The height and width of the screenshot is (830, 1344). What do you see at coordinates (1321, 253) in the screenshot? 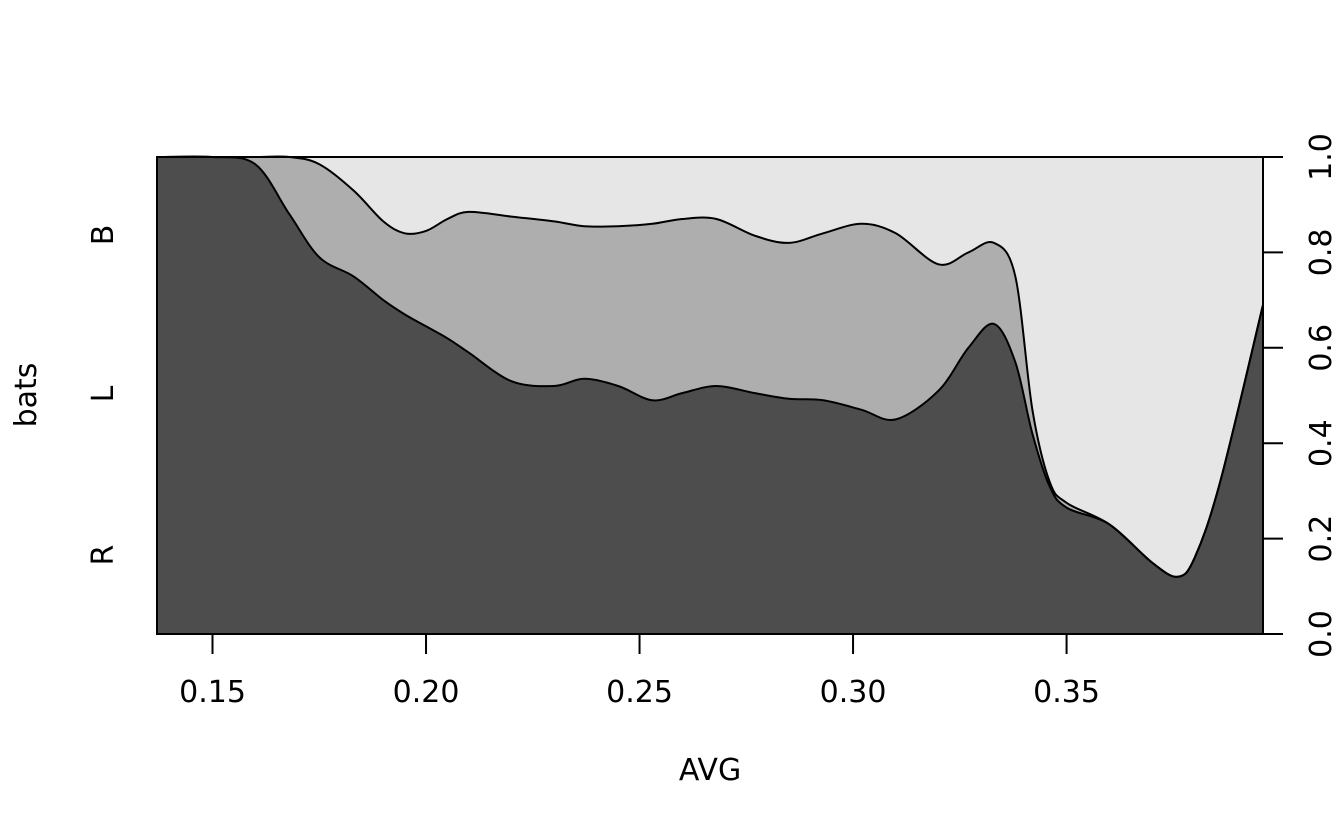
I see `y-tick-label: 0.8` at bounding box center [1321, 253].